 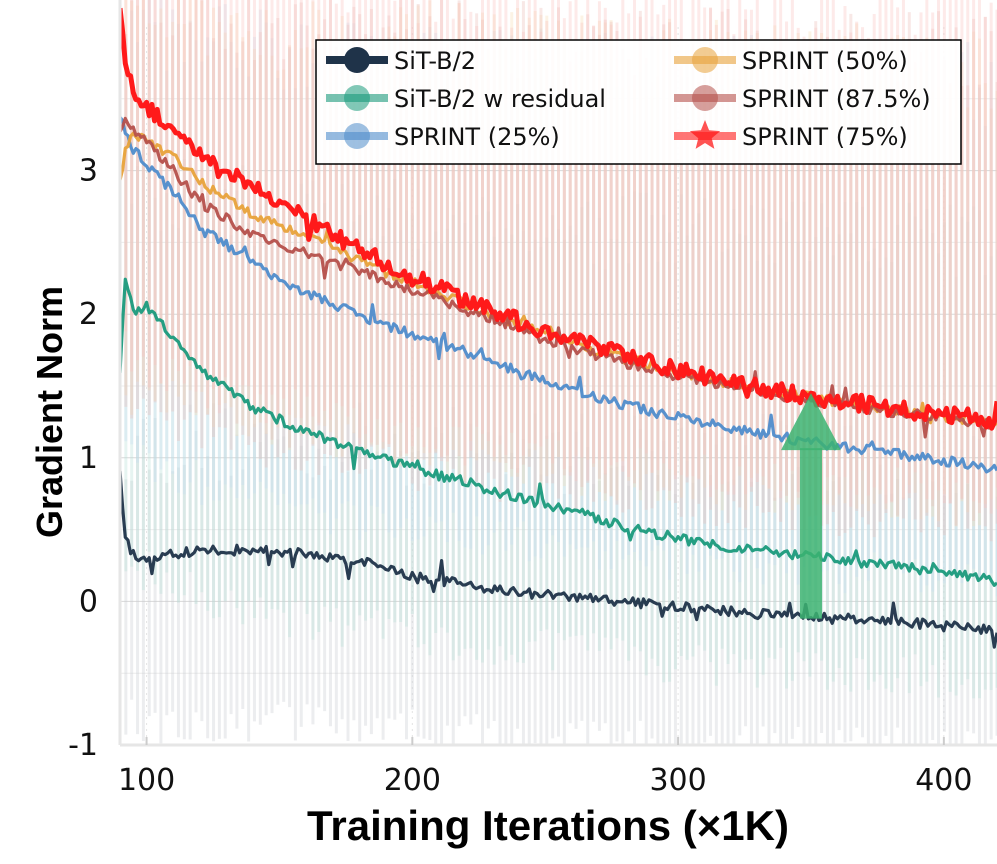 I want to click on legend-label: SiT-B/2 w residual, so click(x=500, y=99).